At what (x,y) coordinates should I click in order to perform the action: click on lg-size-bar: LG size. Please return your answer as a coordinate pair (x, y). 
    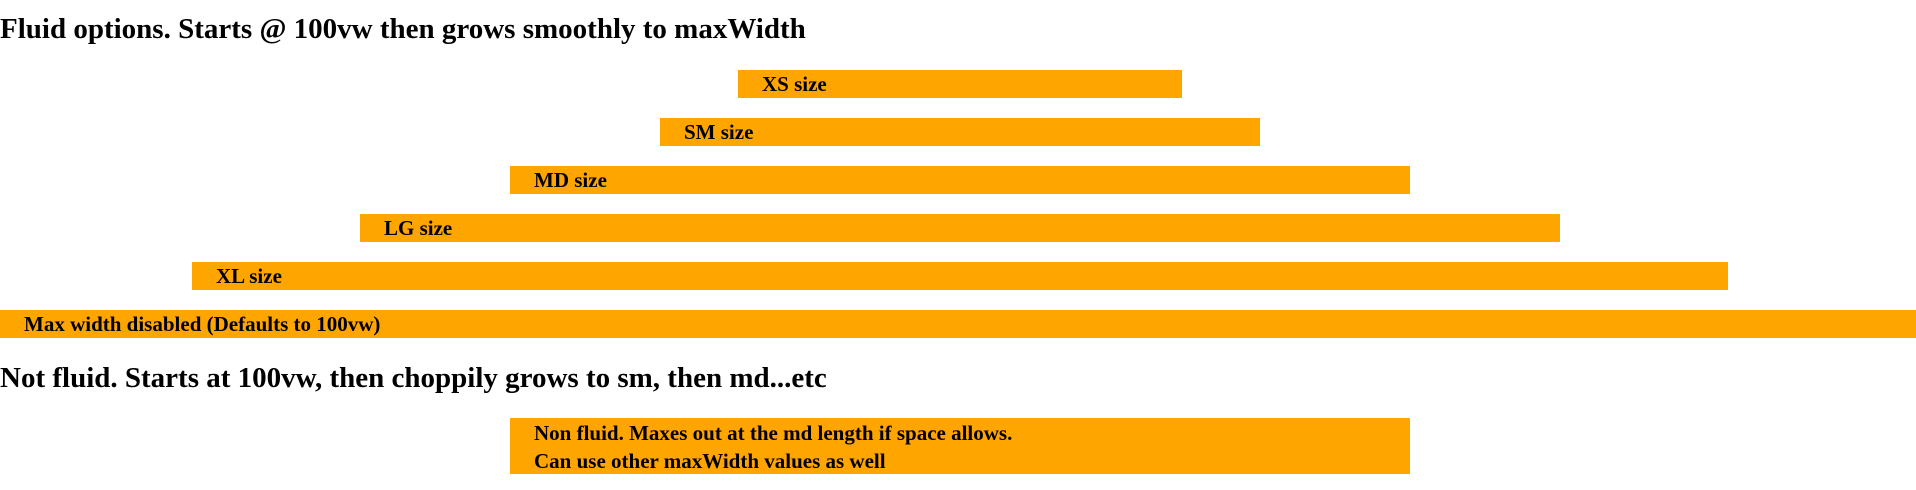
    Looking at the image, I should click on (960, 228).